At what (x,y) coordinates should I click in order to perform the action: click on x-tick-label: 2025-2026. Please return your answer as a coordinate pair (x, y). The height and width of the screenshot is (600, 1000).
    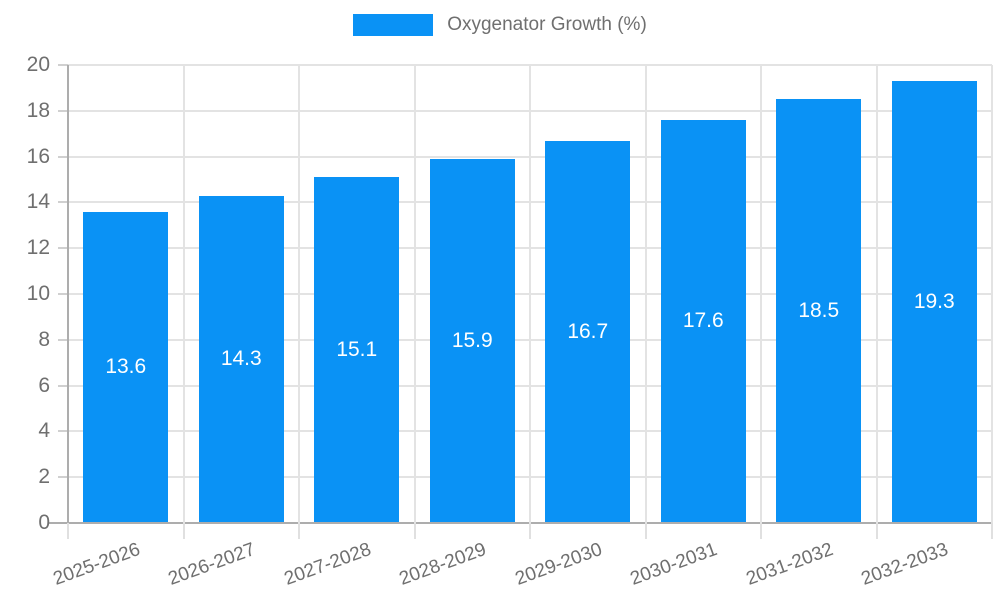
    Looking at the image, I should click on (96, 564).